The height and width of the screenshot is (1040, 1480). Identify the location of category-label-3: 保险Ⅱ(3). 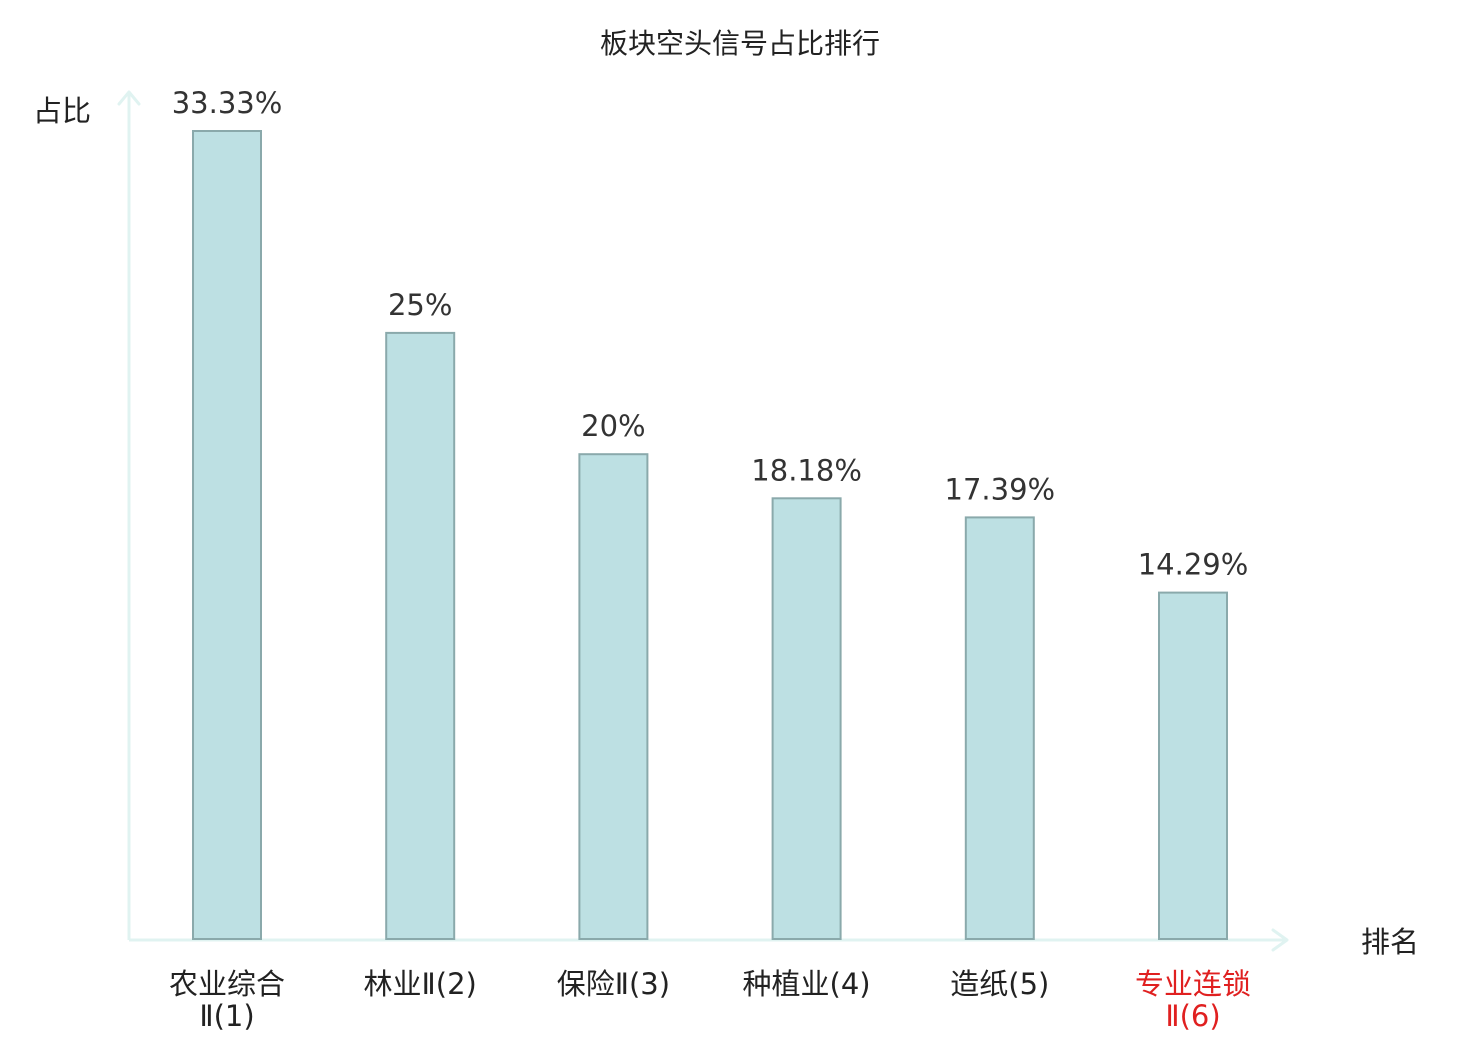
(613, 984).